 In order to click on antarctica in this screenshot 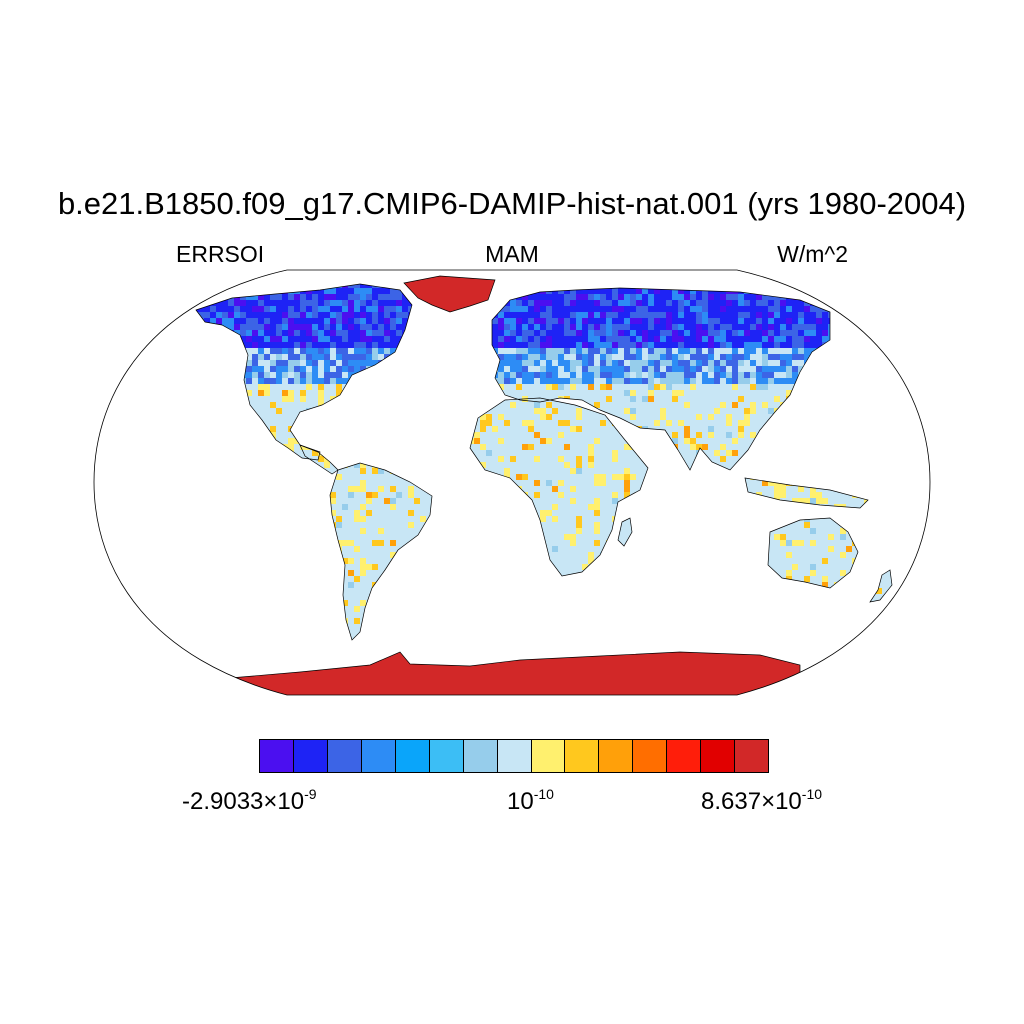, I will do `click(515, 673)`.